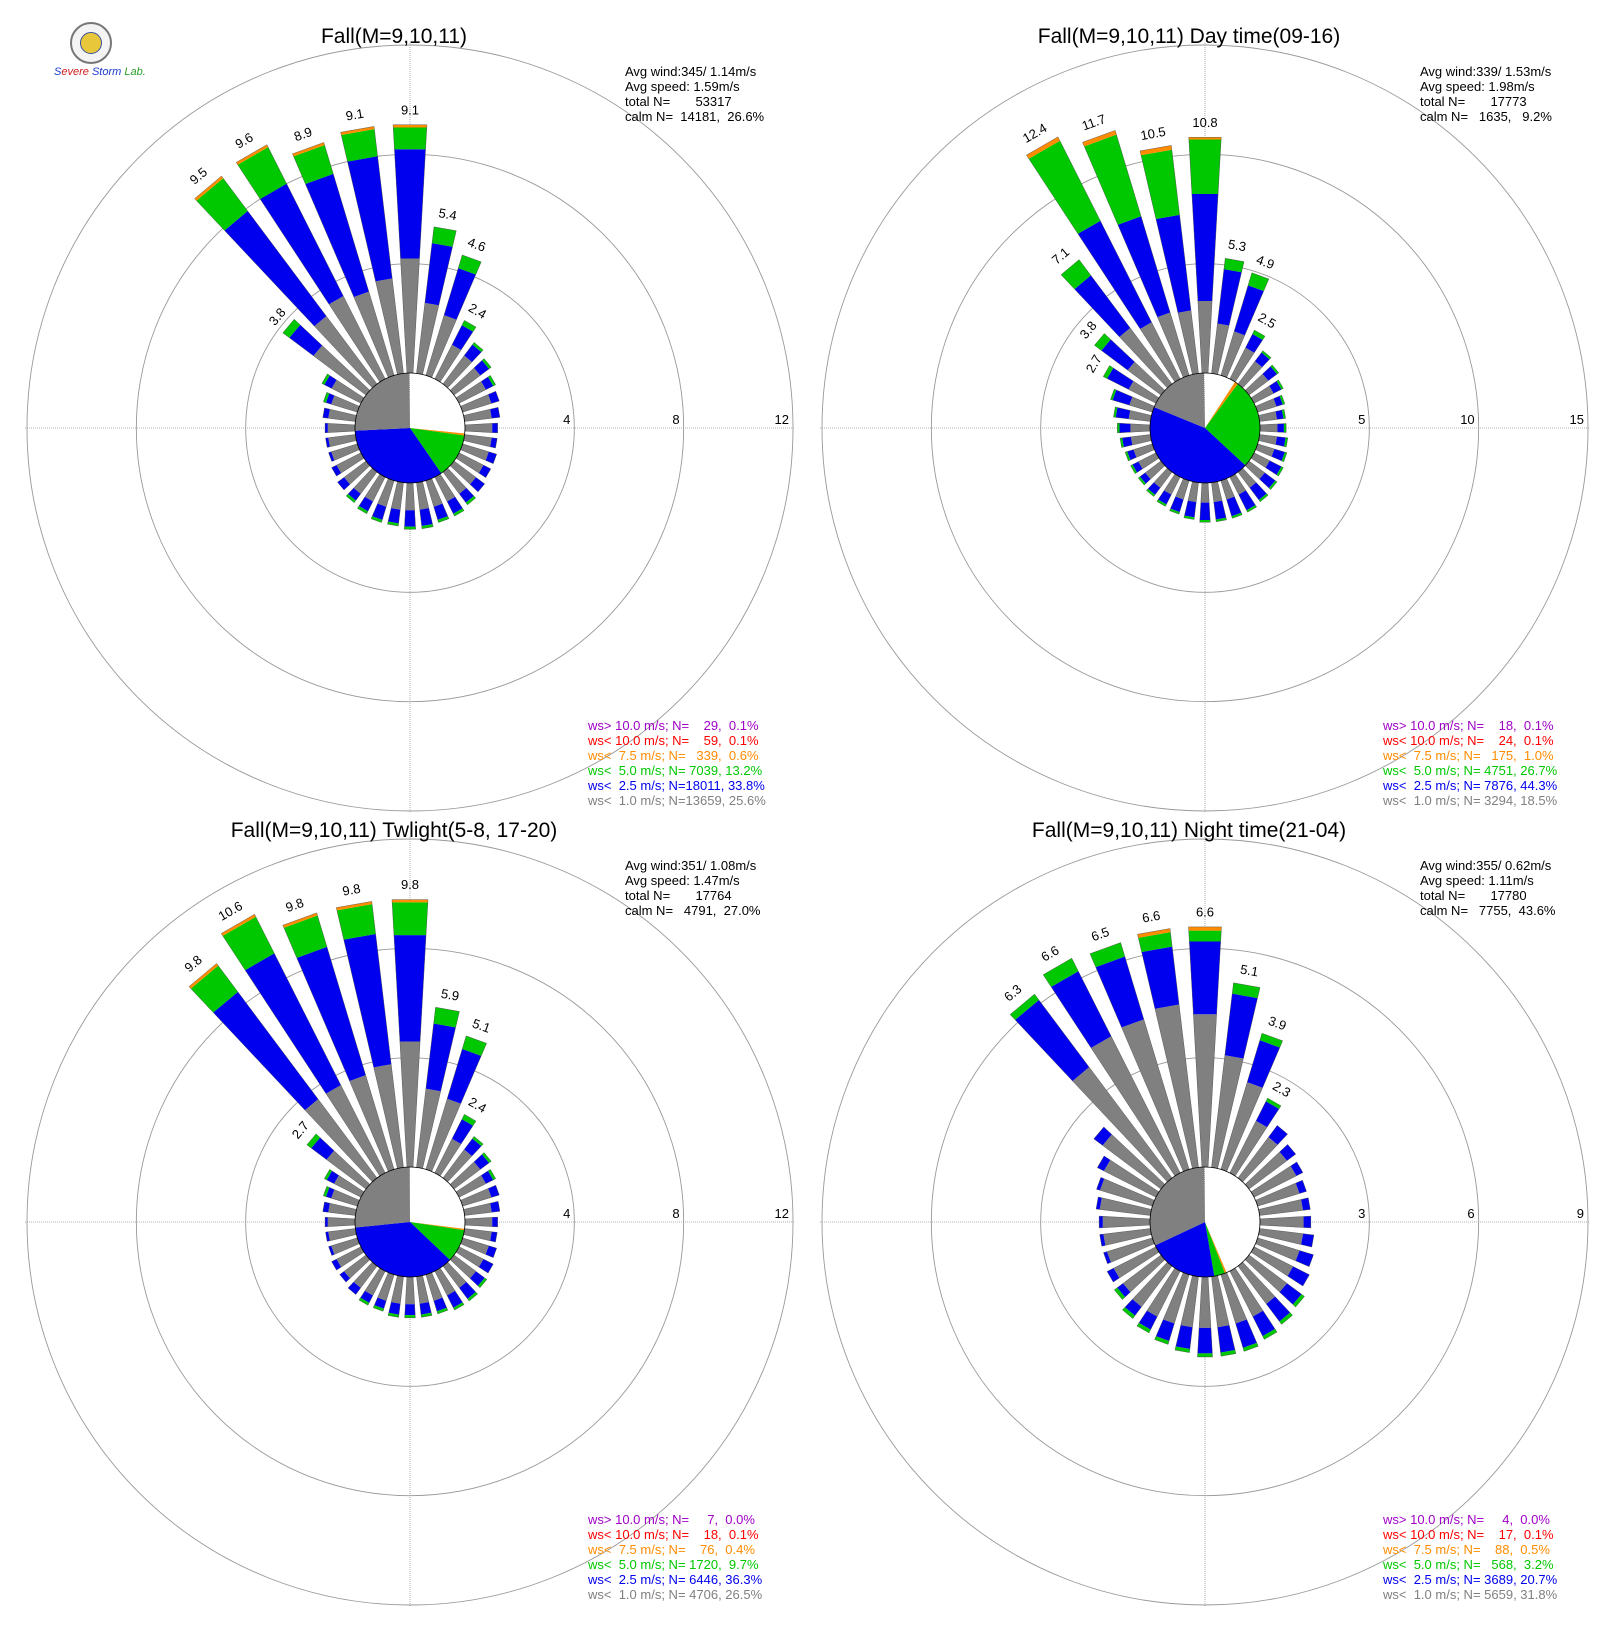 This screenshot has height=1645, width=1620. What do you see at coordinates (1477, 880) in the screenshot?
I see `stat-line: Avg speed: 1.11m/s` at bounding box center [1477, 880].